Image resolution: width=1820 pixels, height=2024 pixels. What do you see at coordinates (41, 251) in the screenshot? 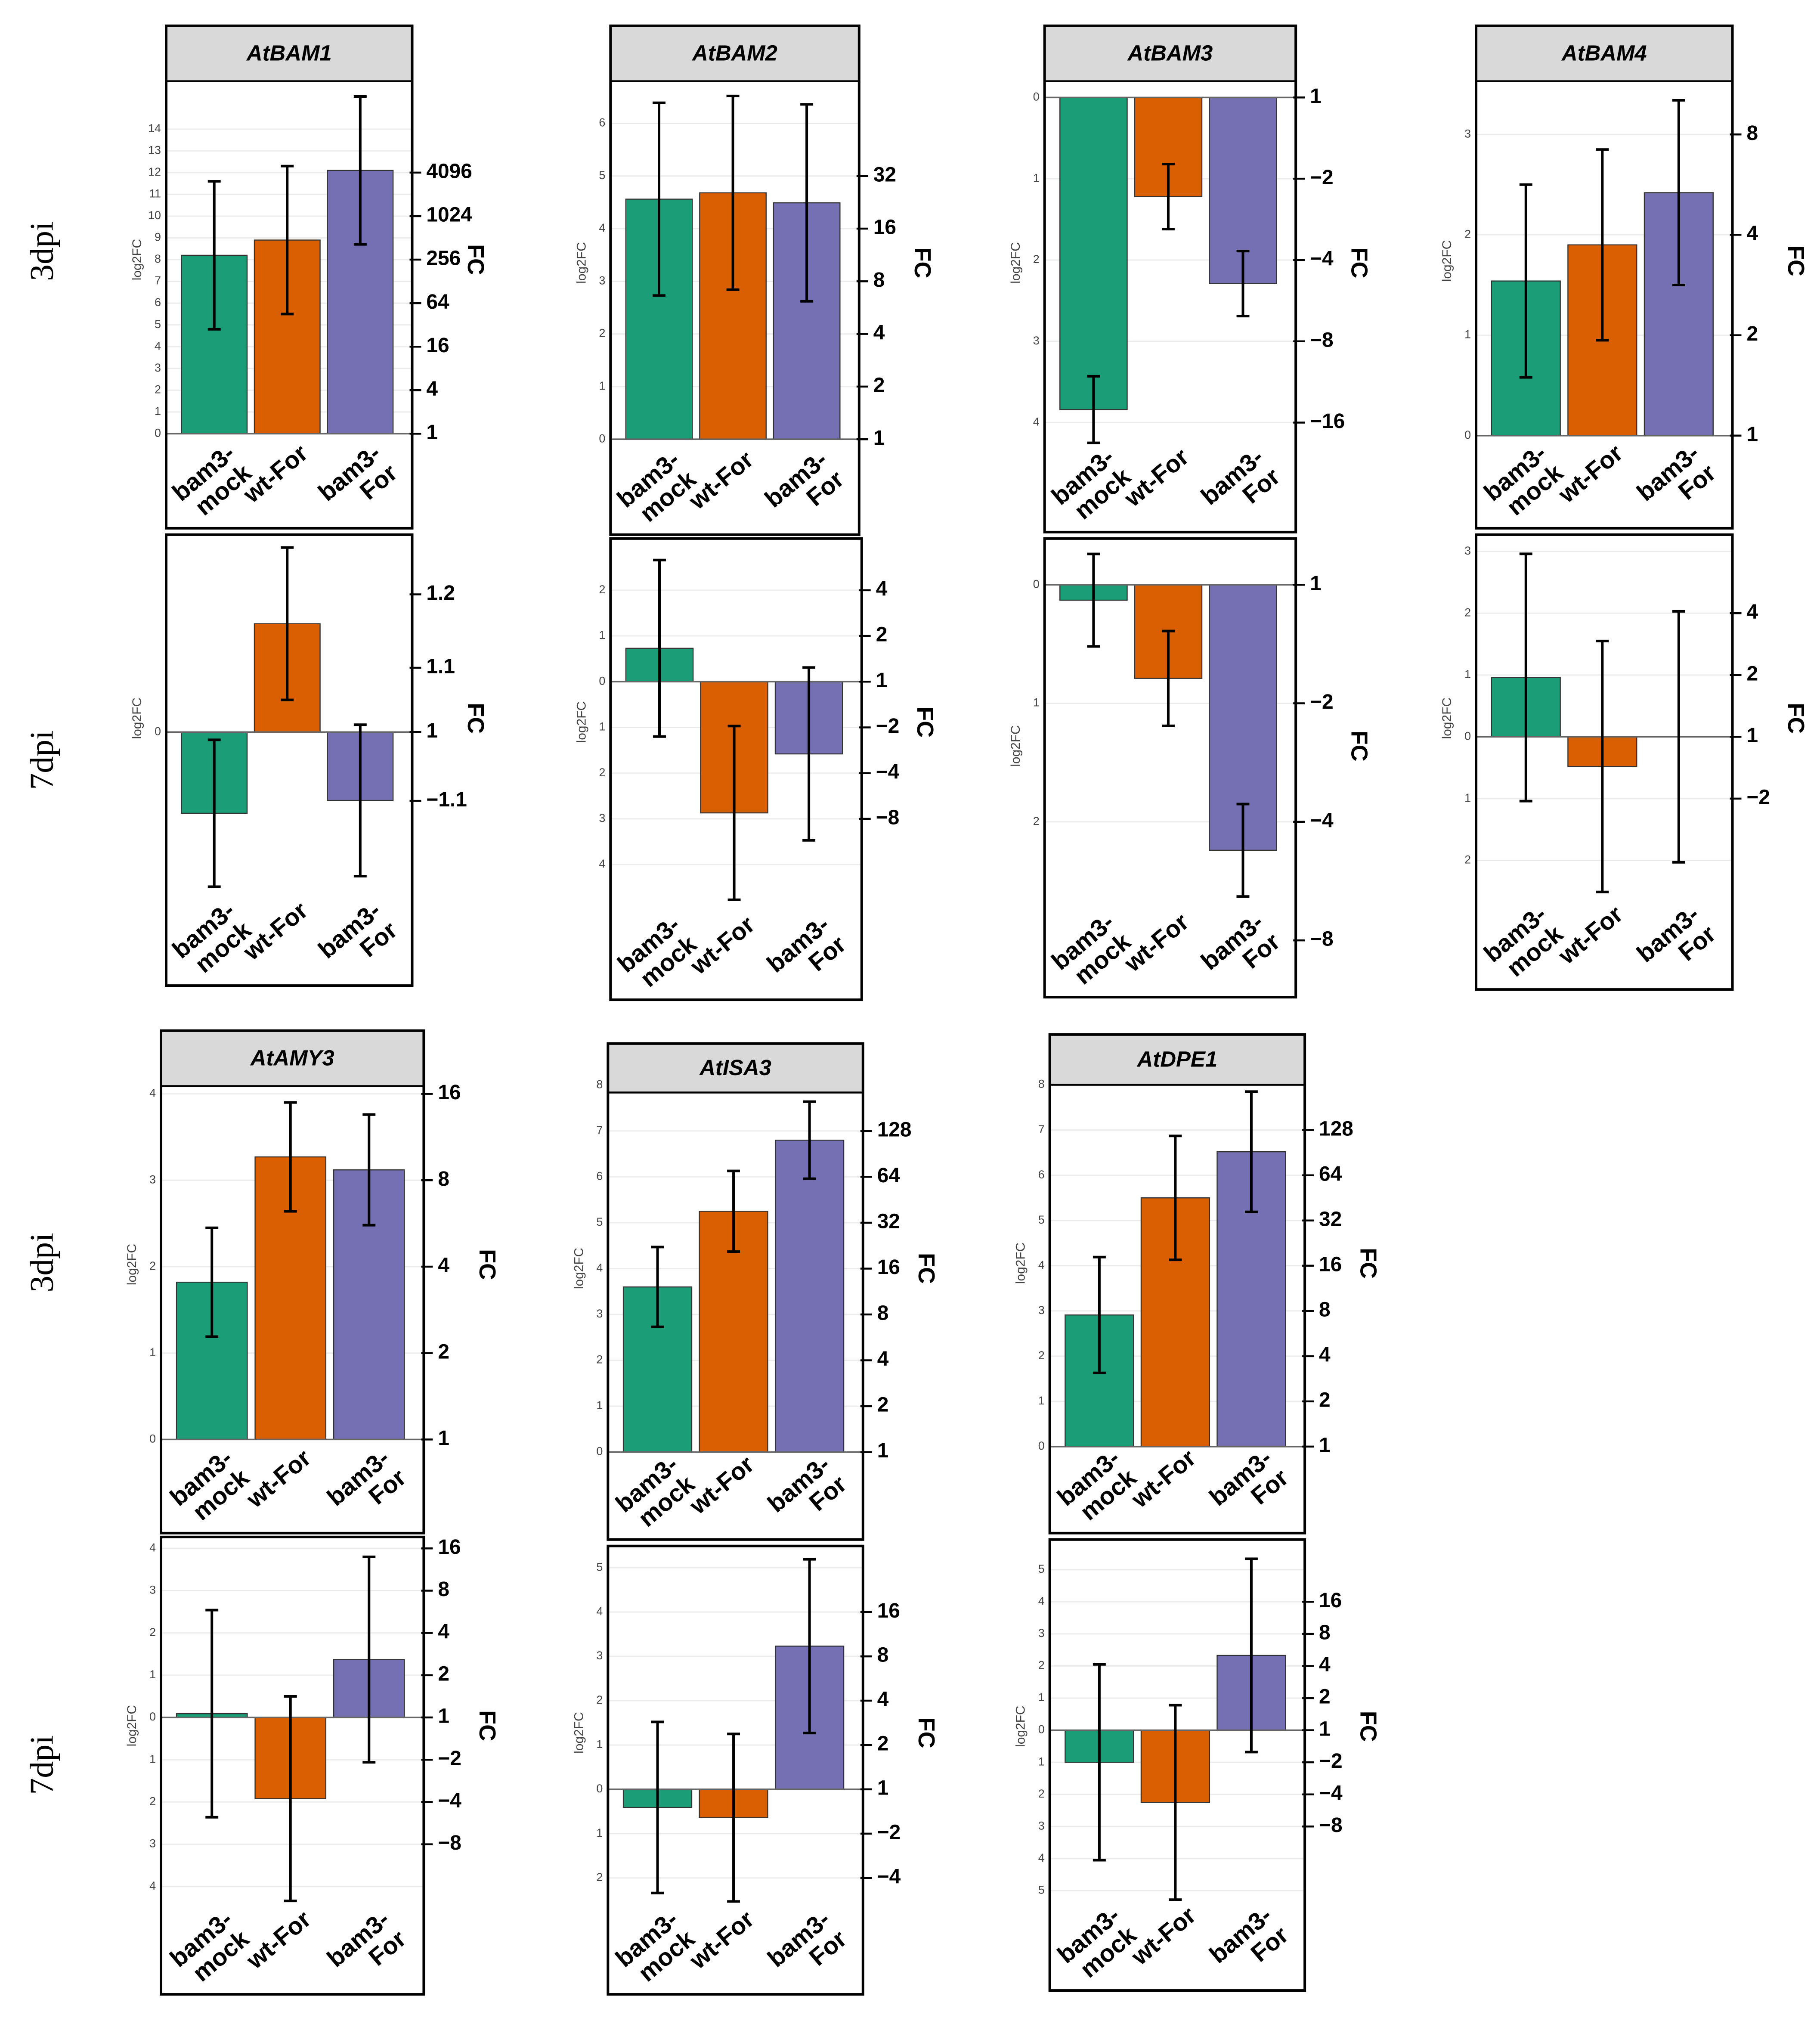
I see `row-label: 3dpi` at bounding box center [41, 251].